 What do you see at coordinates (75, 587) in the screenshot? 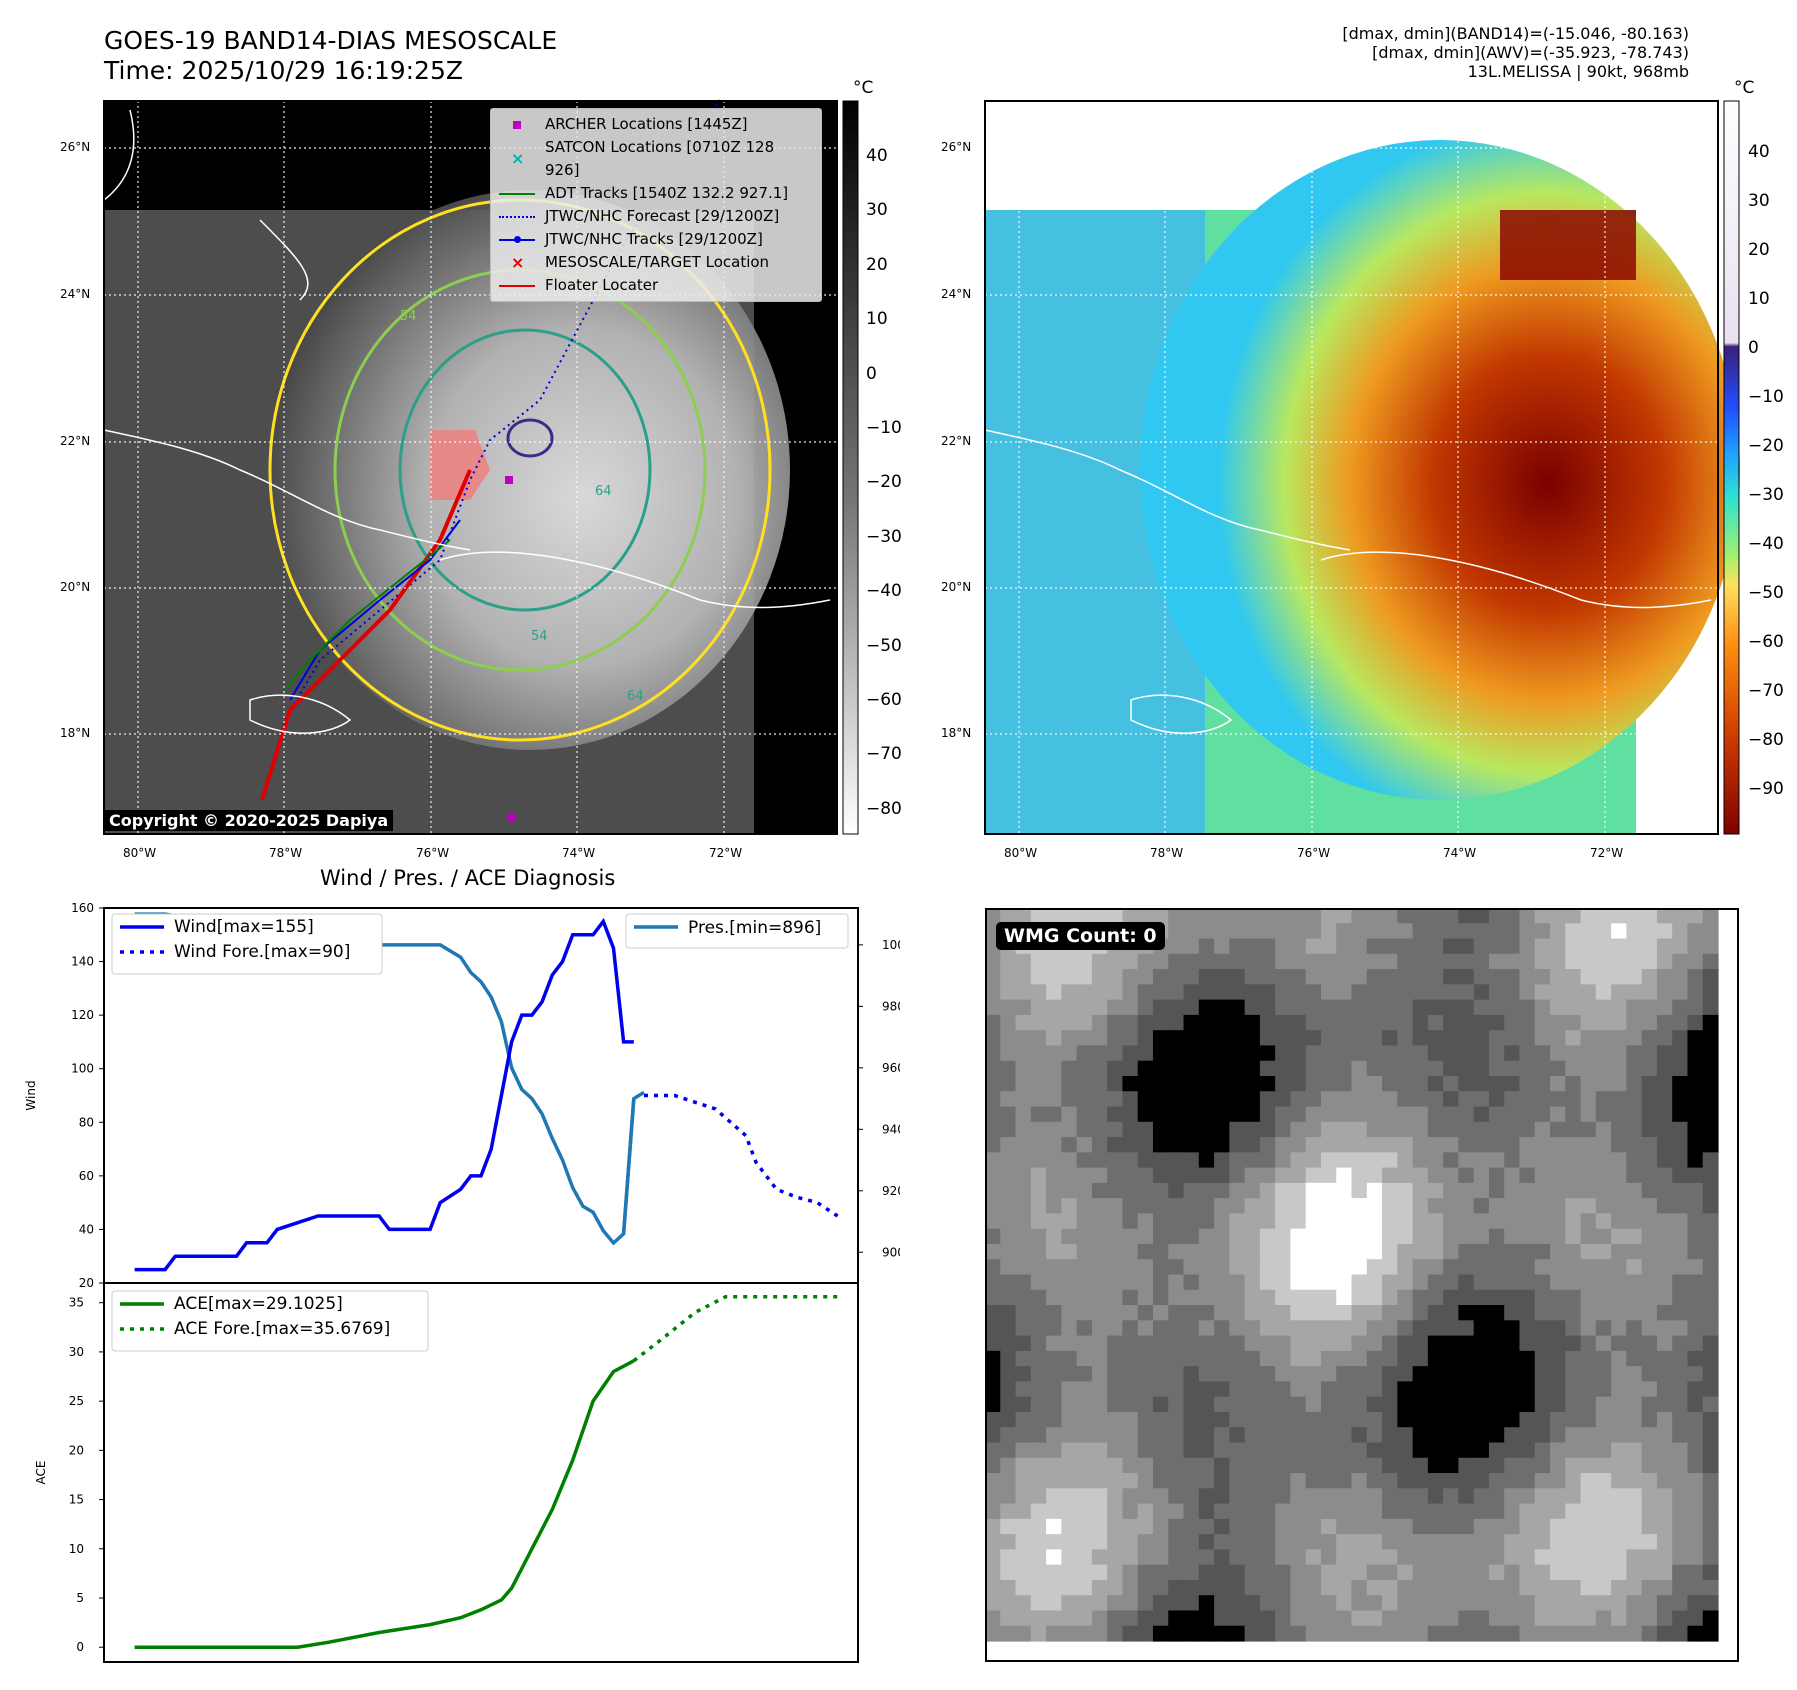
I see `leftLat-label: 20°N` at bounding box center [75, 587].